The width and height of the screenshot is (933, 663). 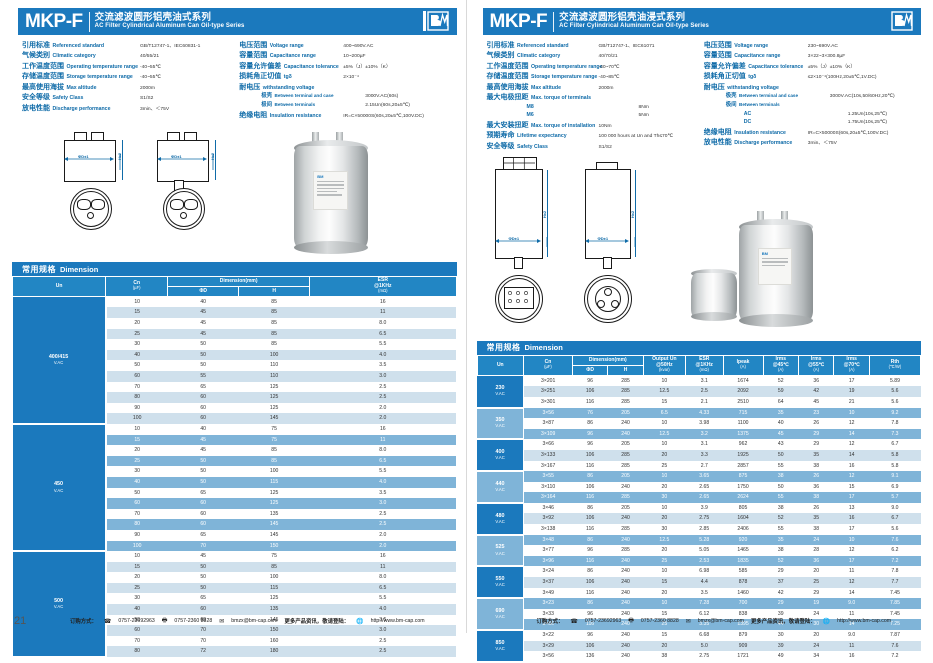 I want to click on table-cell: 40, so click(x=203, y=429).